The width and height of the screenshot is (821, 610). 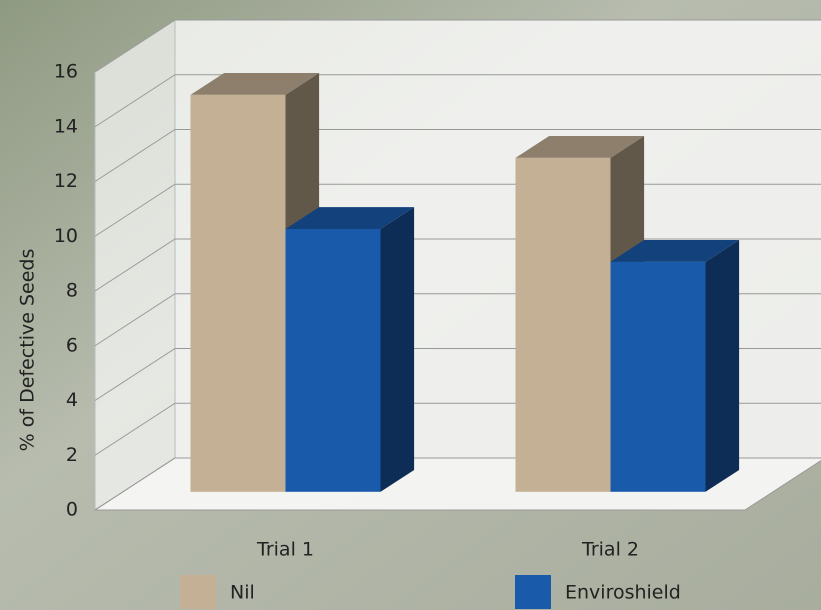 What do you see at coordinates (72, 510) in the screenshot?
I see `y-tick-label: 0` at bounding box center [72, 510].